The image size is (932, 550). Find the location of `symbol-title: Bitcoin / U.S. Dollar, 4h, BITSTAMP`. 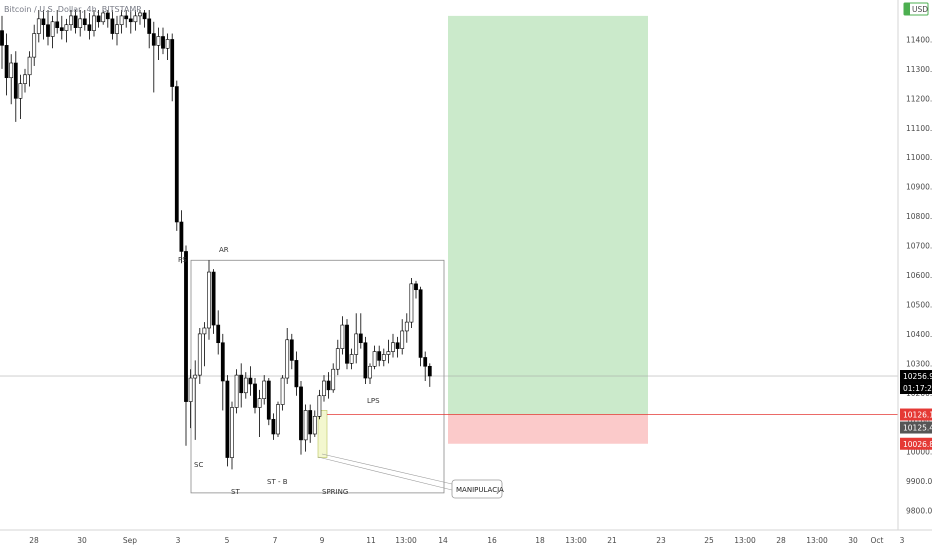

symbol-title: Bitcoin / U.S. Dollar, 4h, BITSTAMP is located at coordinates (73, 9).